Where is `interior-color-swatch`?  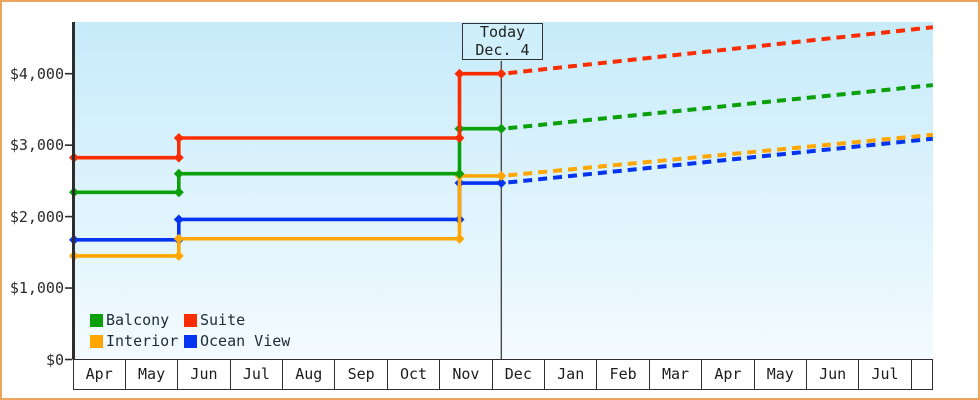
interior-color-swatch is located at coordinates (96, 341).